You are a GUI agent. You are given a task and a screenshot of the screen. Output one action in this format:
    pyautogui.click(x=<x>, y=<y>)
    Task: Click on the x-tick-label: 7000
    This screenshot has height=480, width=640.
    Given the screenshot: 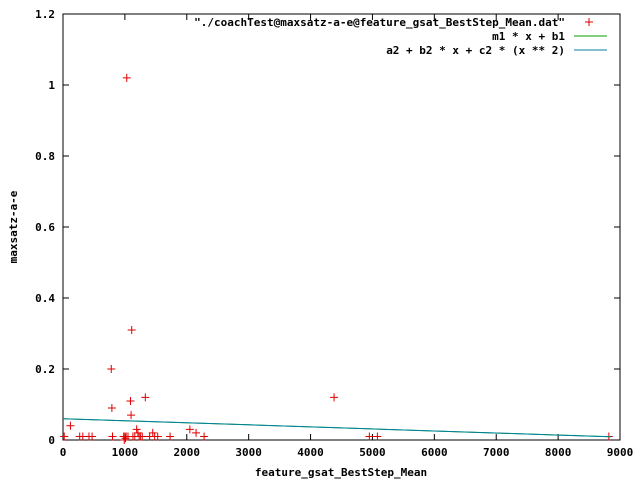 What is the action you would take?
    pyautogui.click(x=496, y=452)
    